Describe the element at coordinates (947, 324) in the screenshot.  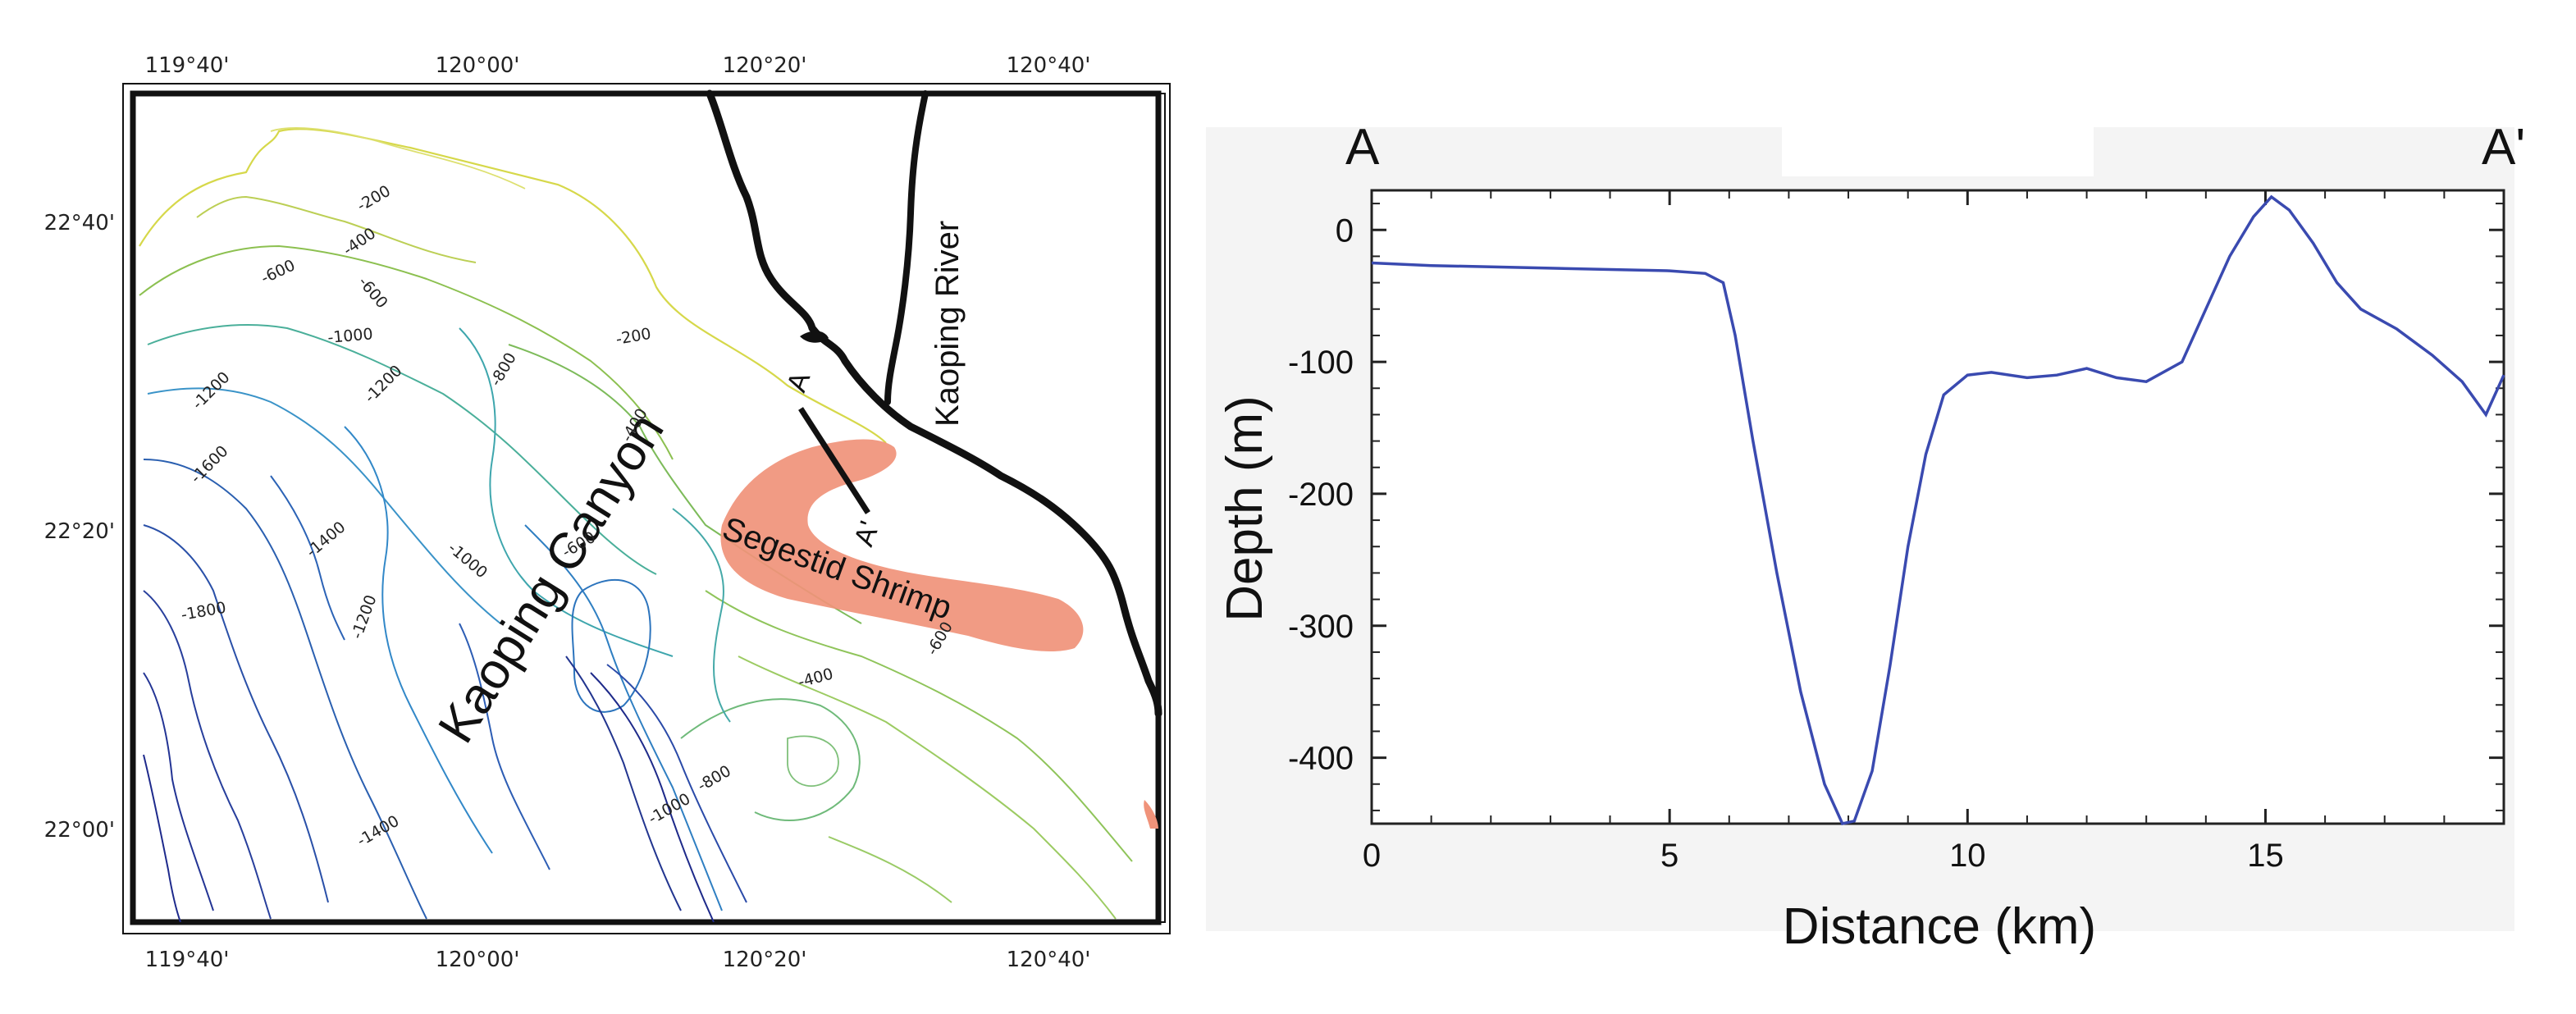
I see `river-label: Kaoping River` at that location.